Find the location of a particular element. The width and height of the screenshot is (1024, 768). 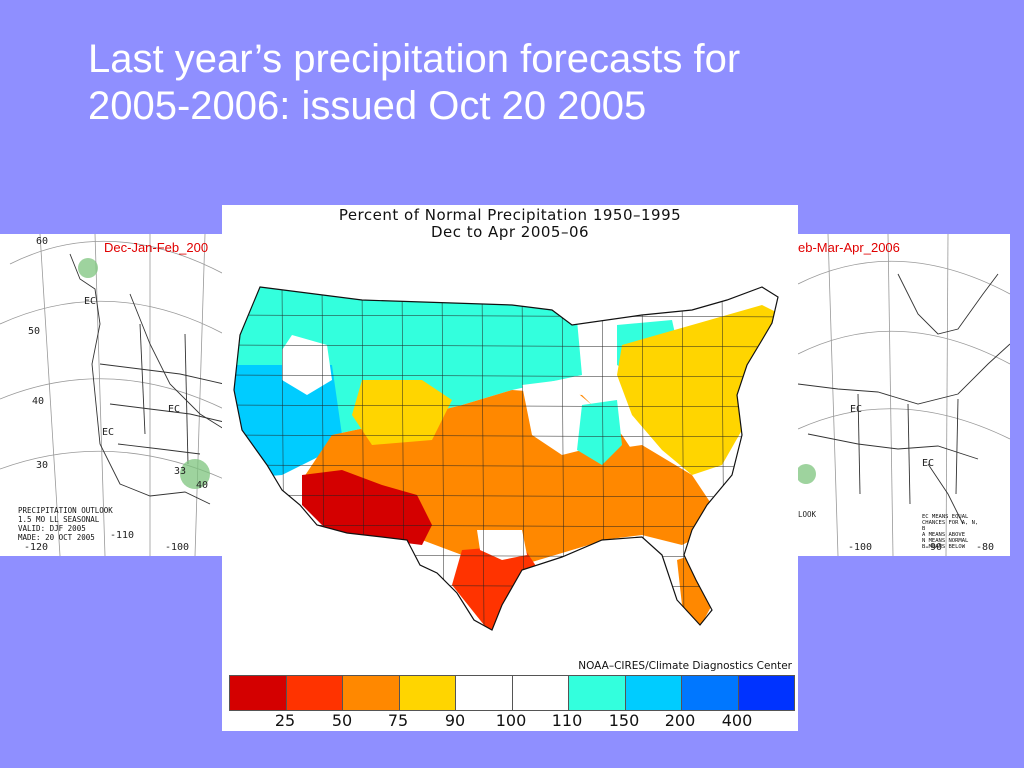

left-outlook-graticule is located at coordinates (112, 395).